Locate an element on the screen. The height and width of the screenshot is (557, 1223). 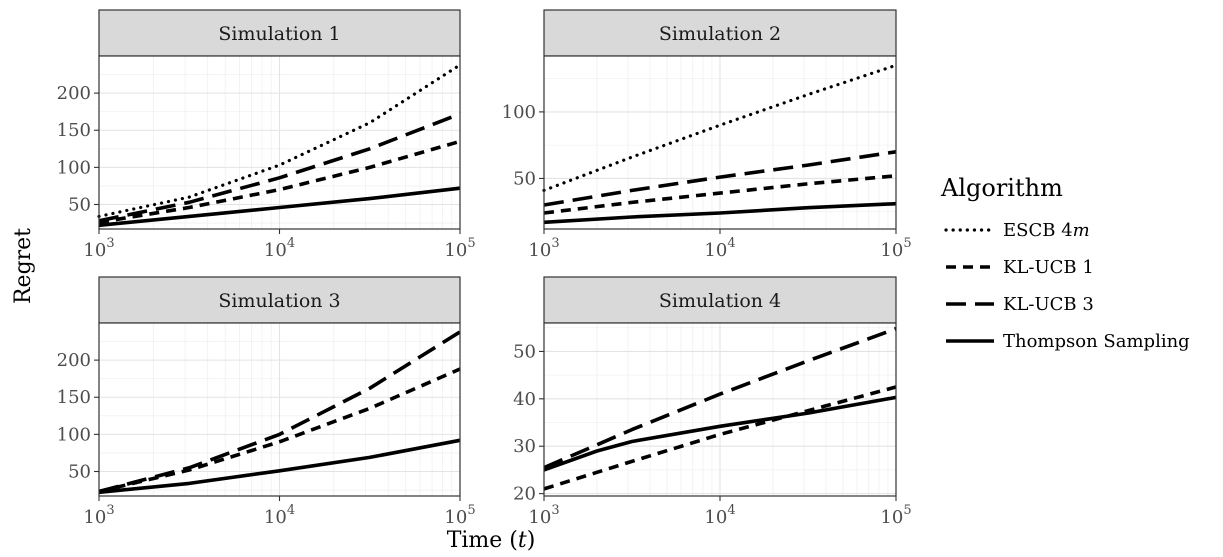
panel-title: Simulation 3 is located at coordinates (279, 301).